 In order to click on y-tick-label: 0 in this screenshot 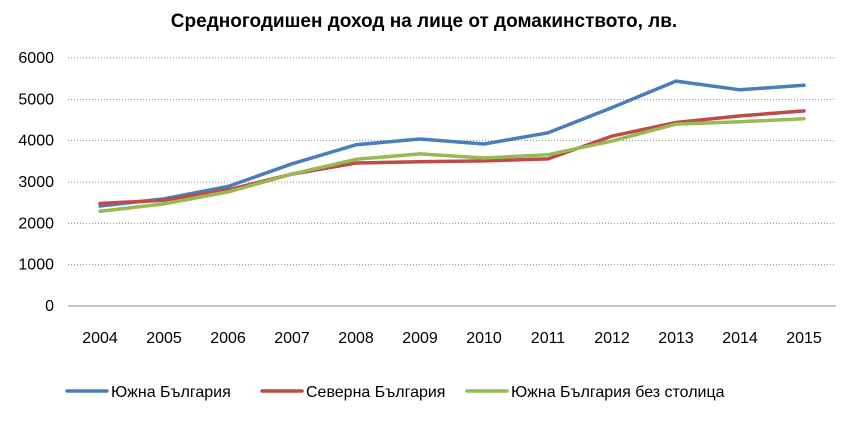, I will do `click(49, 306)`.